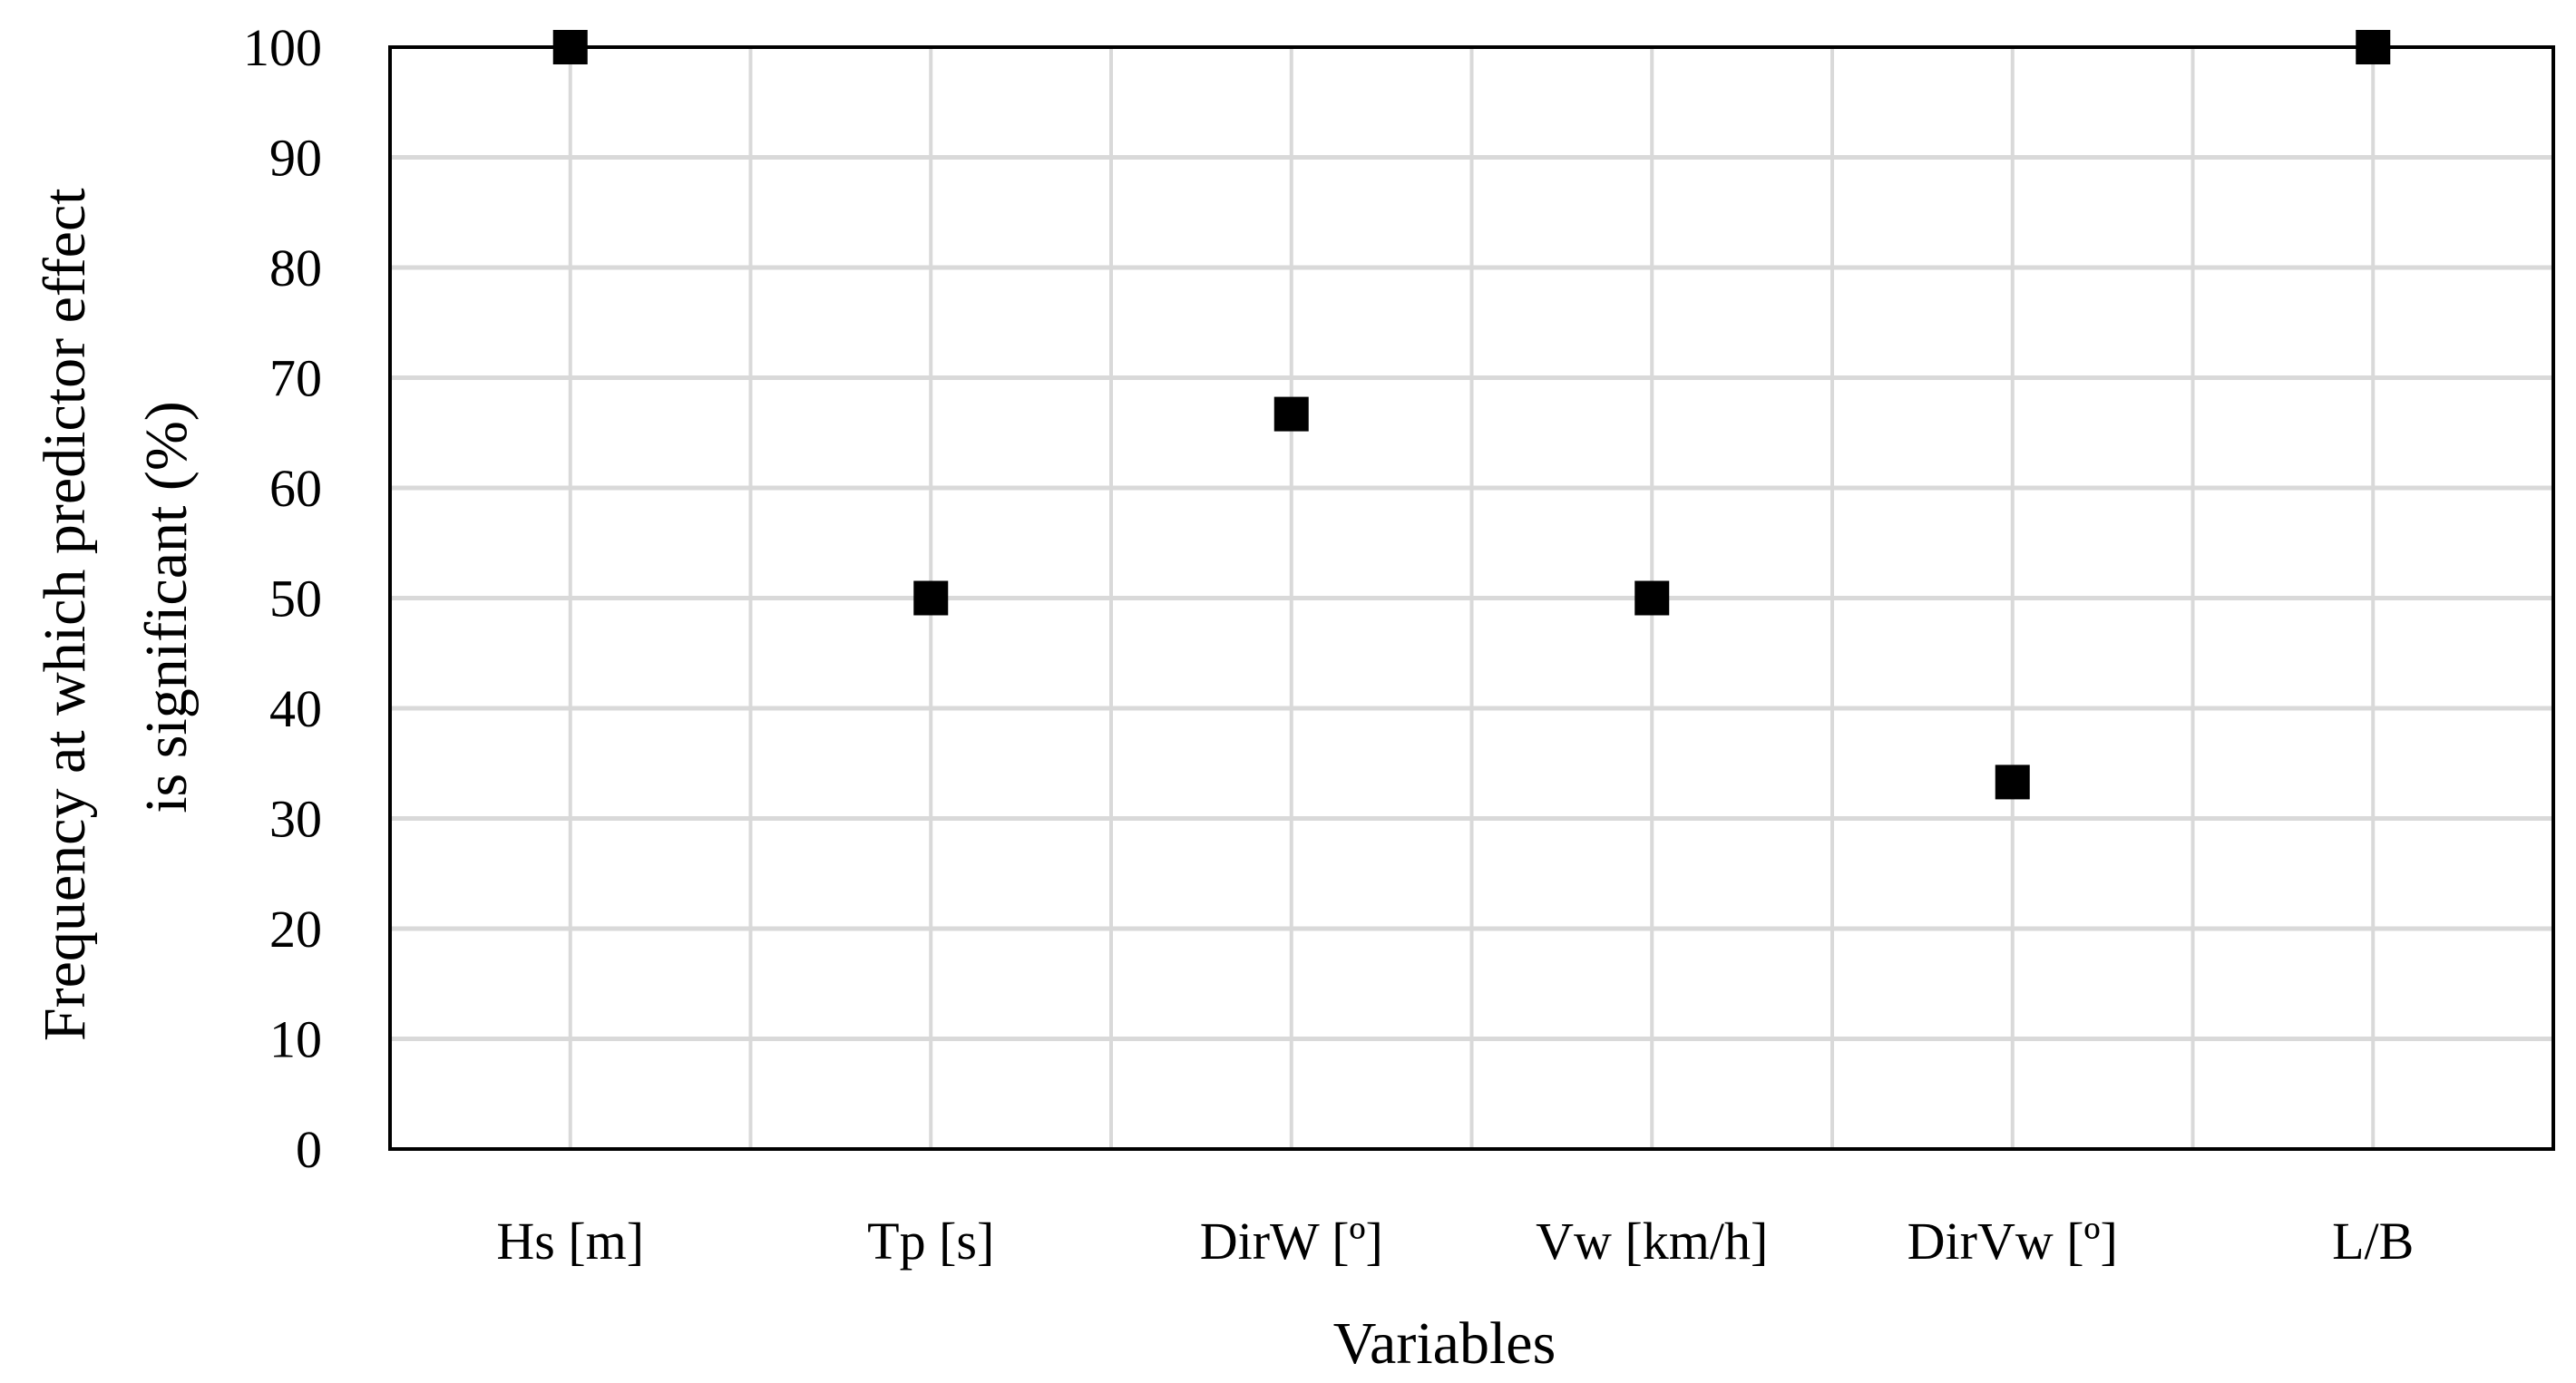  I want to click on x-axis-title: Variables, so click(1444, 1343).